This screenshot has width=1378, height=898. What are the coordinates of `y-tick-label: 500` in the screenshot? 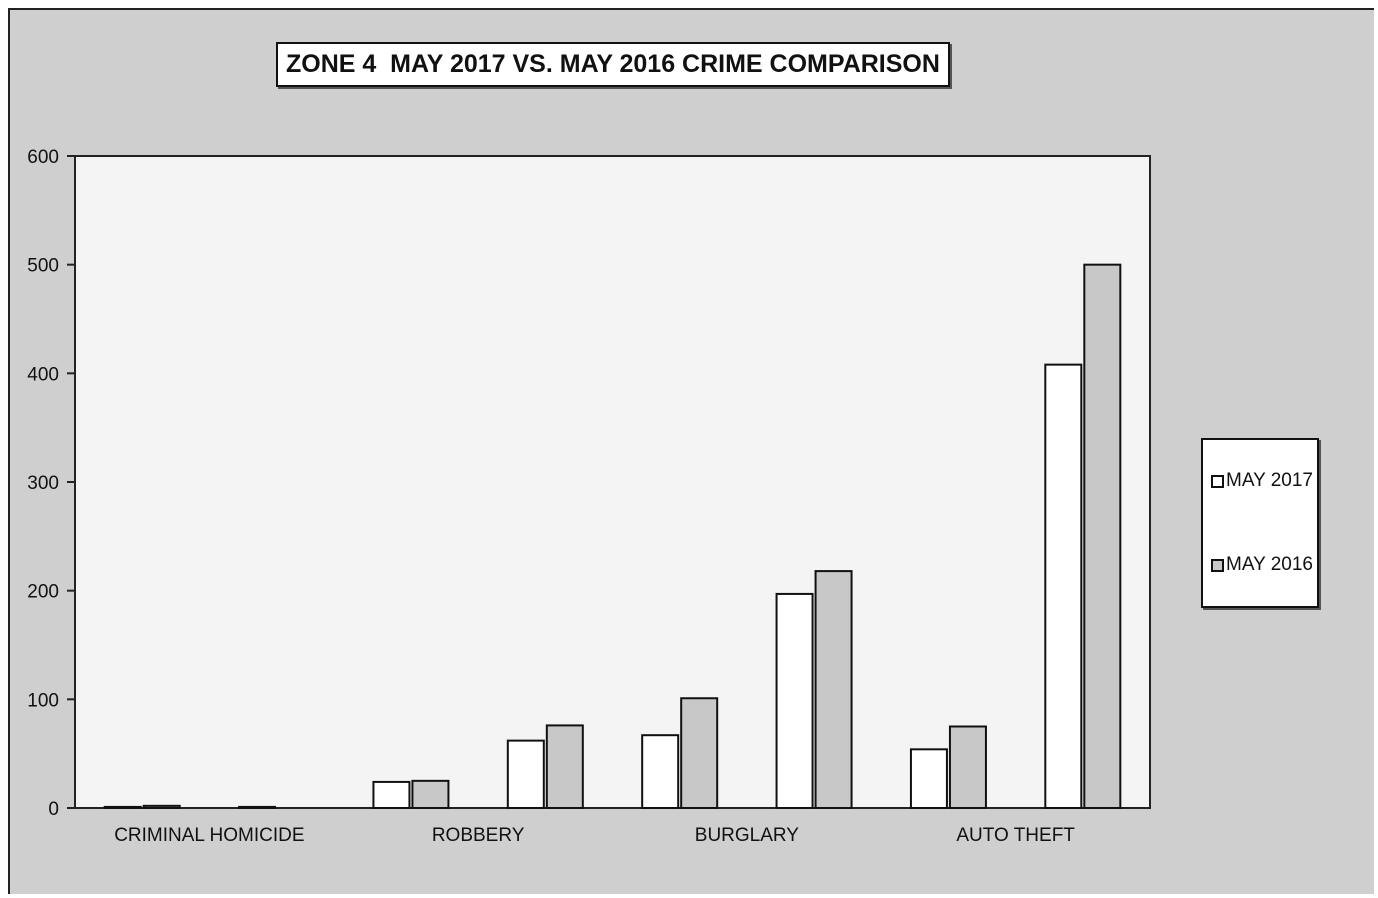 It's located at (43, 266).